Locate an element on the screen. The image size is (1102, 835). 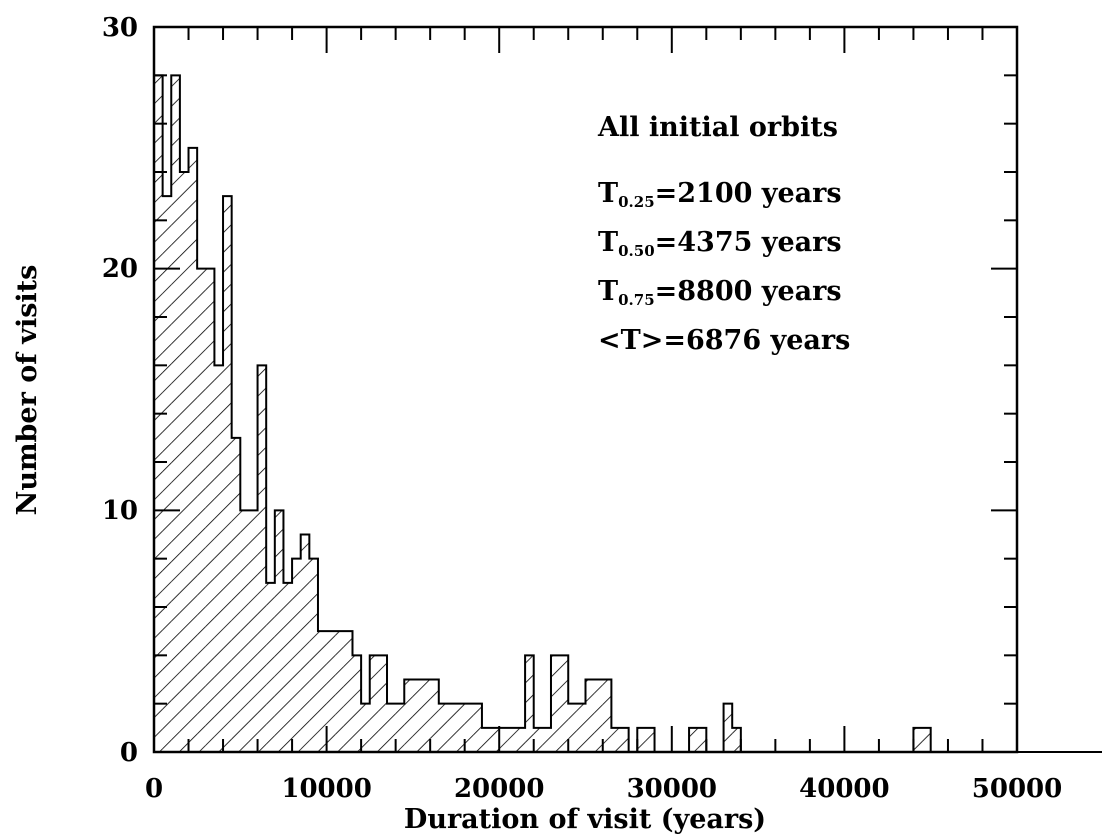
y-axis-label: Number of visits is located at coordinates (27, 390).